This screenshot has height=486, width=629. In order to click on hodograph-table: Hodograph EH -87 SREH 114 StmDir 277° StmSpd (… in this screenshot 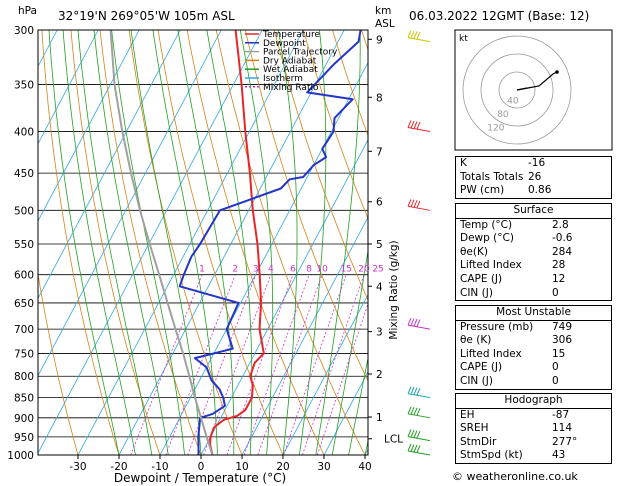, I will do `click(533, 428)`.